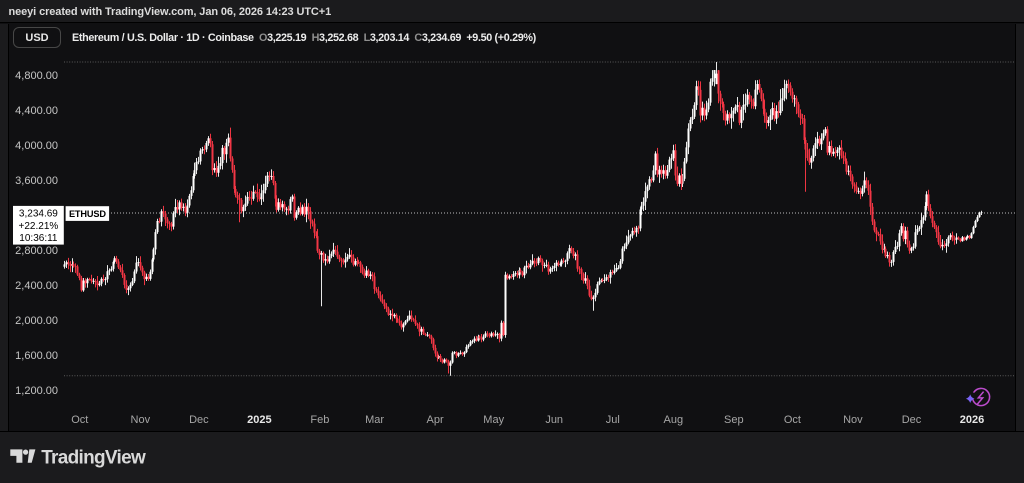 The width and height of the screenshot is (1024, 483). Describe the element at coordinates (39, 226) in the screenshot. I see `svg-text: +22.21%` at that location.